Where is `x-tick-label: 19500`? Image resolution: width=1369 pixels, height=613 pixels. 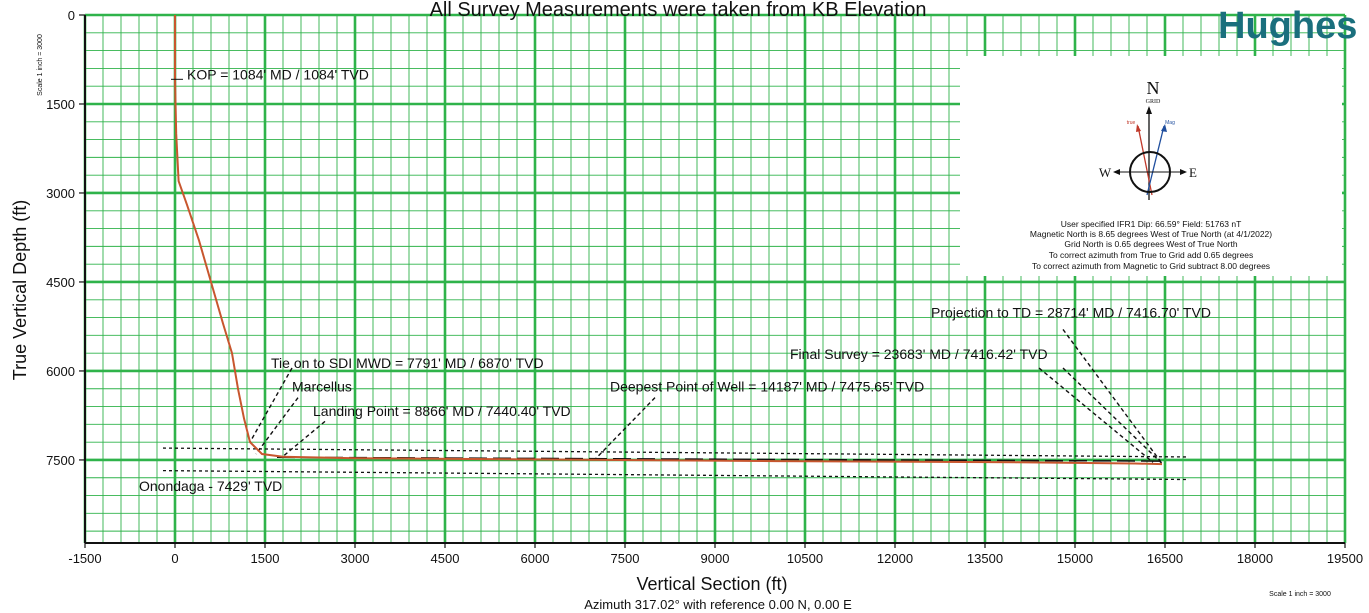 x-tick-label: 19500 is located at coordinates (1345, 558).